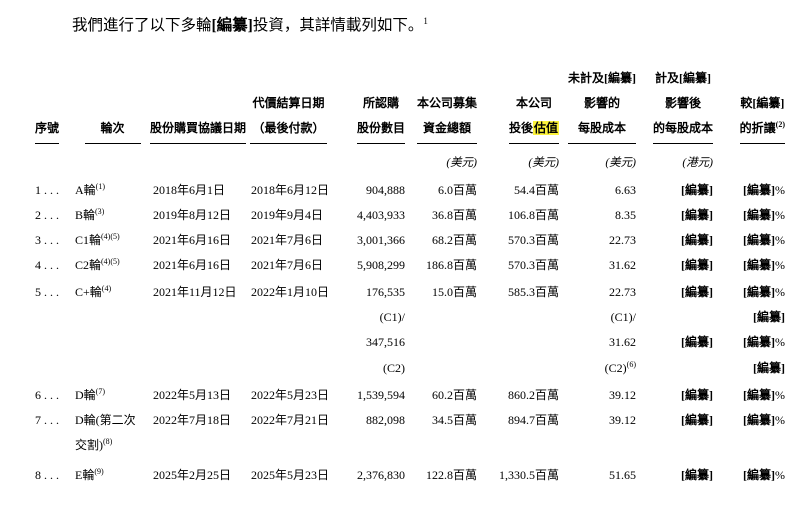 This screenshot has width=799, height=506. I want to click on cell-funds-raised: 34.5百萬, so click(454, 420).